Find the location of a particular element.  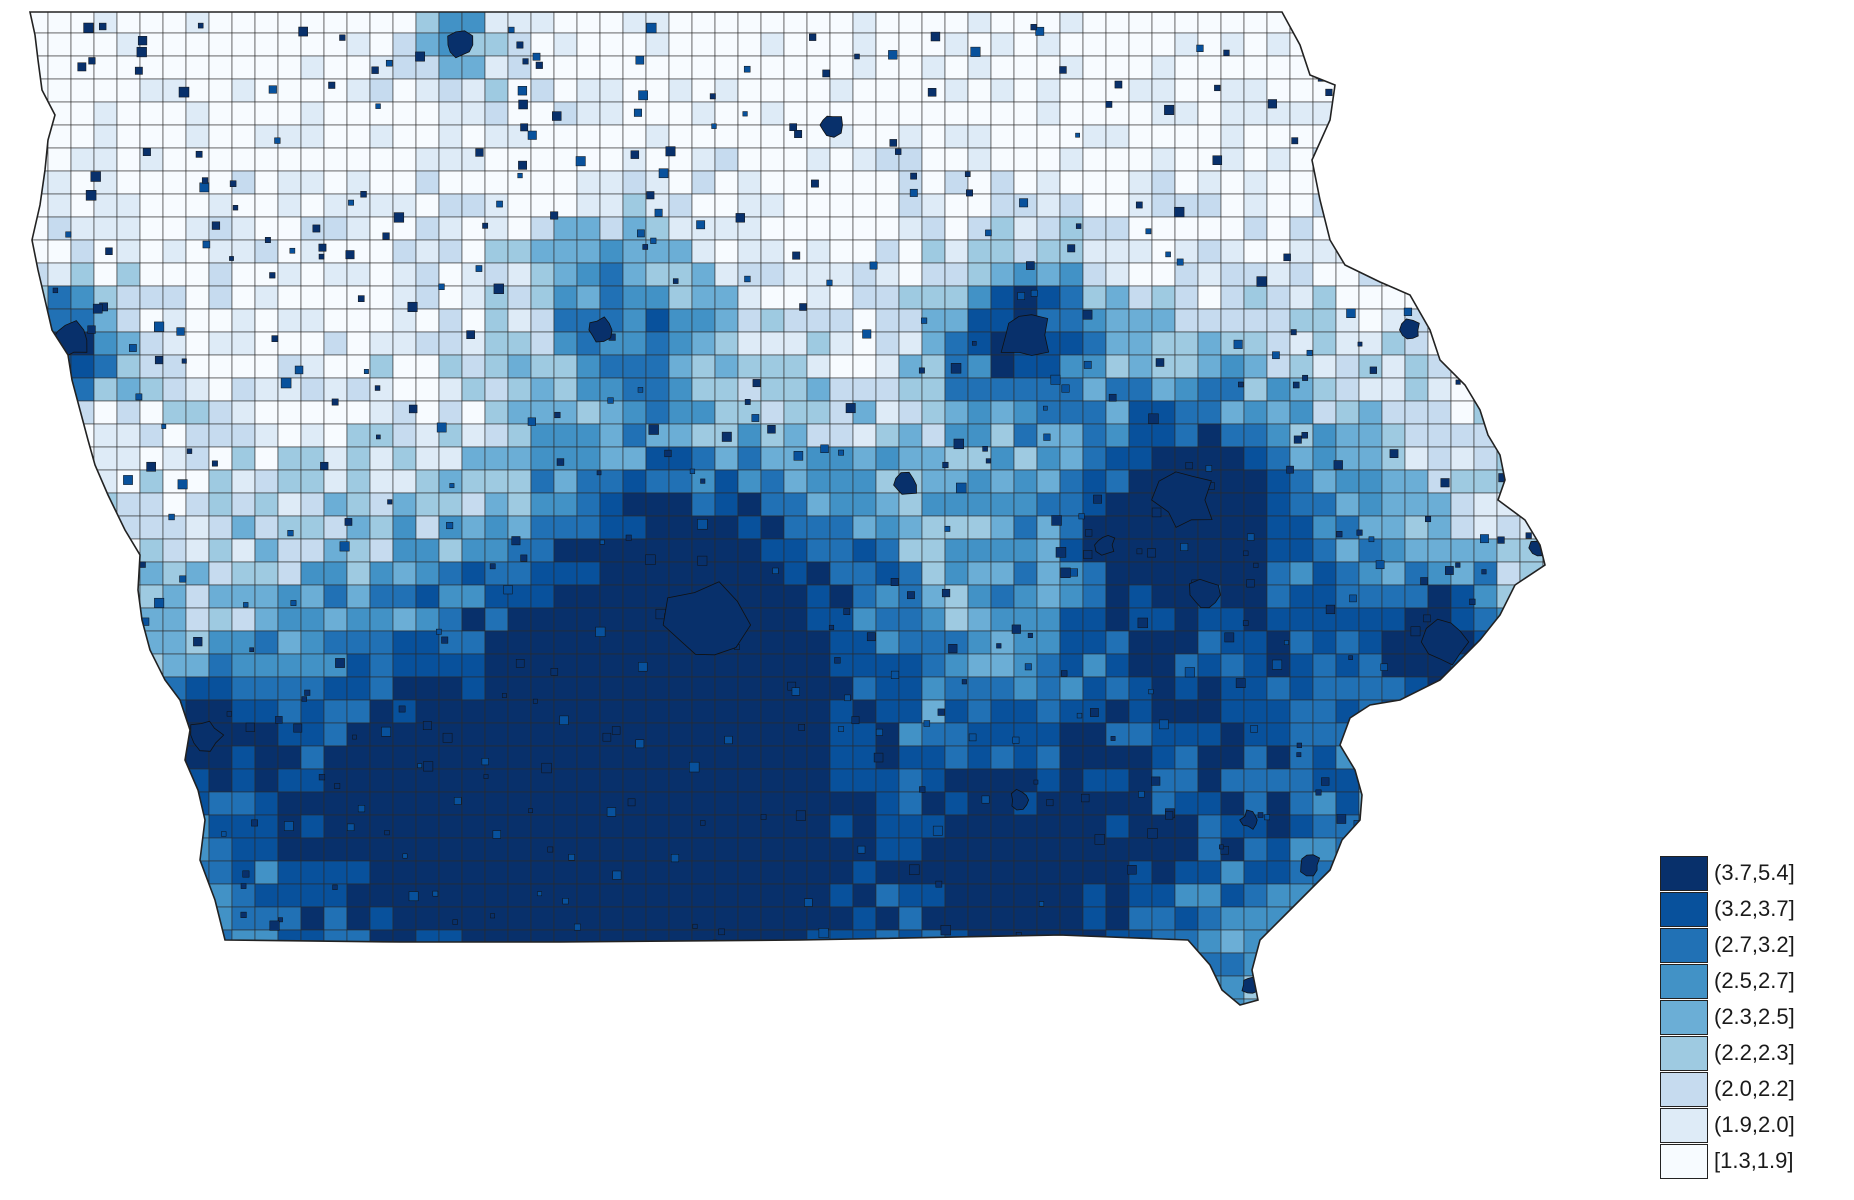

legend-swatch is located at coordinates (1684, 945).